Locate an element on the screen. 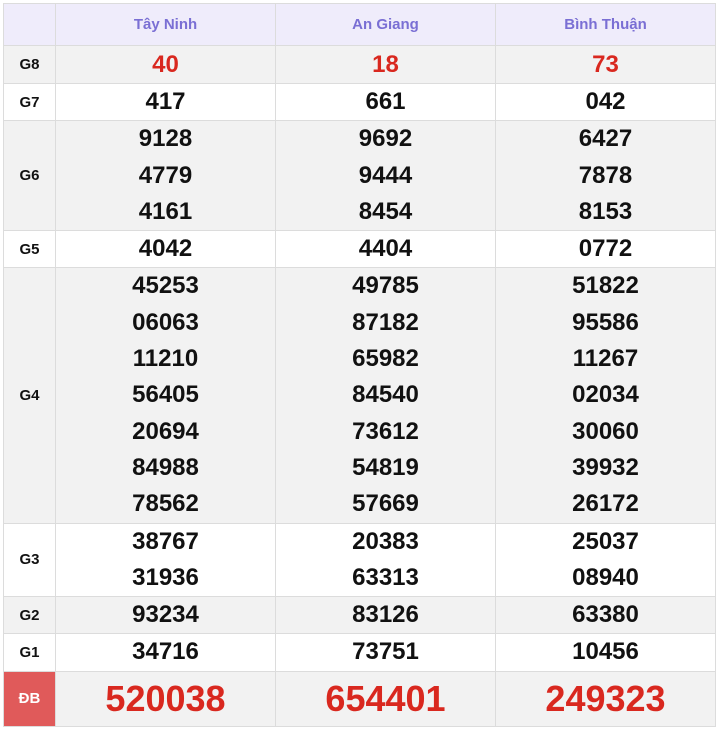 This screenshot has width=719, height=729. result-cell: 249323 is located at coordinates (605, 698).